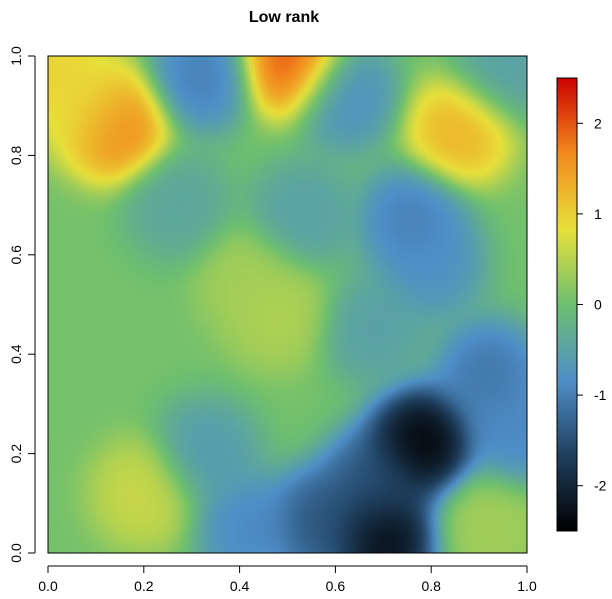  What do you see at coordinates (336, 586) in the screenshot?
I see `x-tick-label: 0.6` at bounding box center [336, 586].